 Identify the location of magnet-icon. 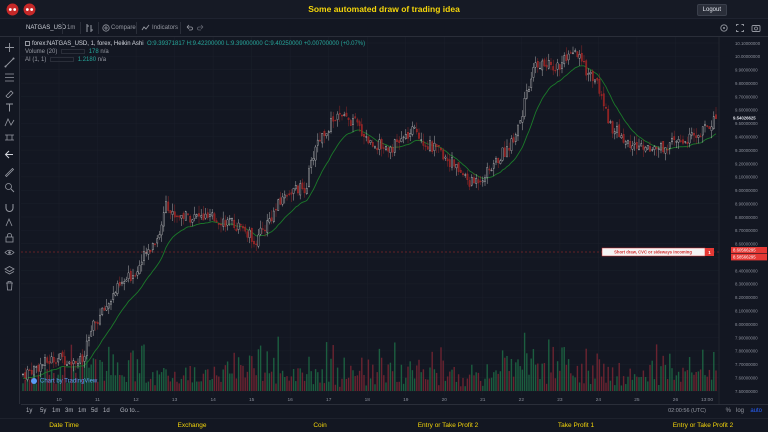
(9, 207).